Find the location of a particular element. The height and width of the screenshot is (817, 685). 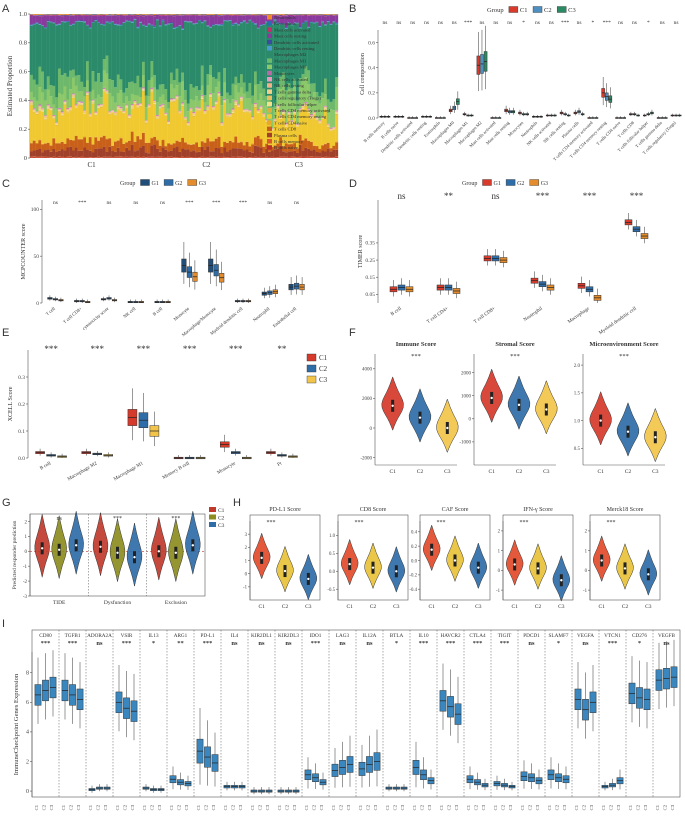

i-x-label: C2 is located at coordinates (503, 807).